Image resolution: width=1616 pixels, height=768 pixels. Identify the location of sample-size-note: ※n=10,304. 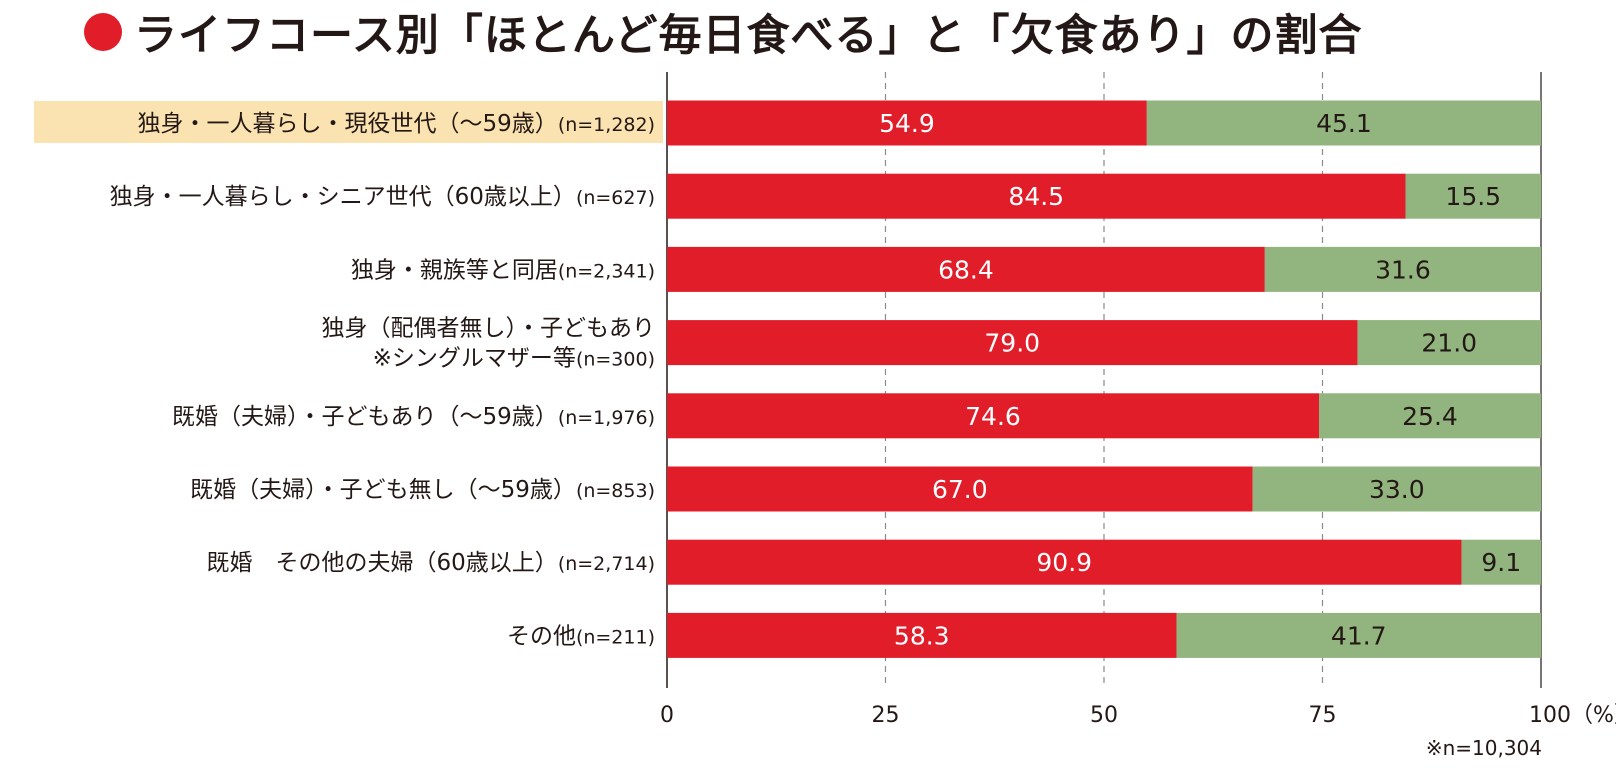
(1483, 748).